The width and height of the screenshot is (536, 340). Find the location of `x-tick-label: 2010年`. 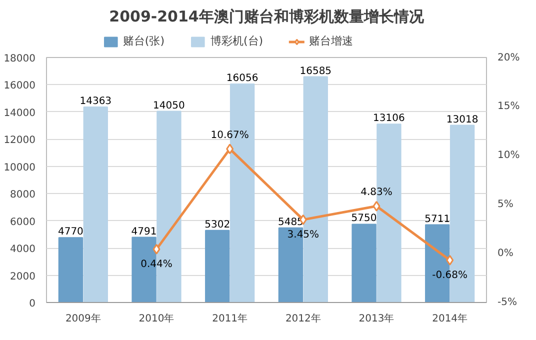

x-tick-label: 2010年 is located at coordinates (156, 318).